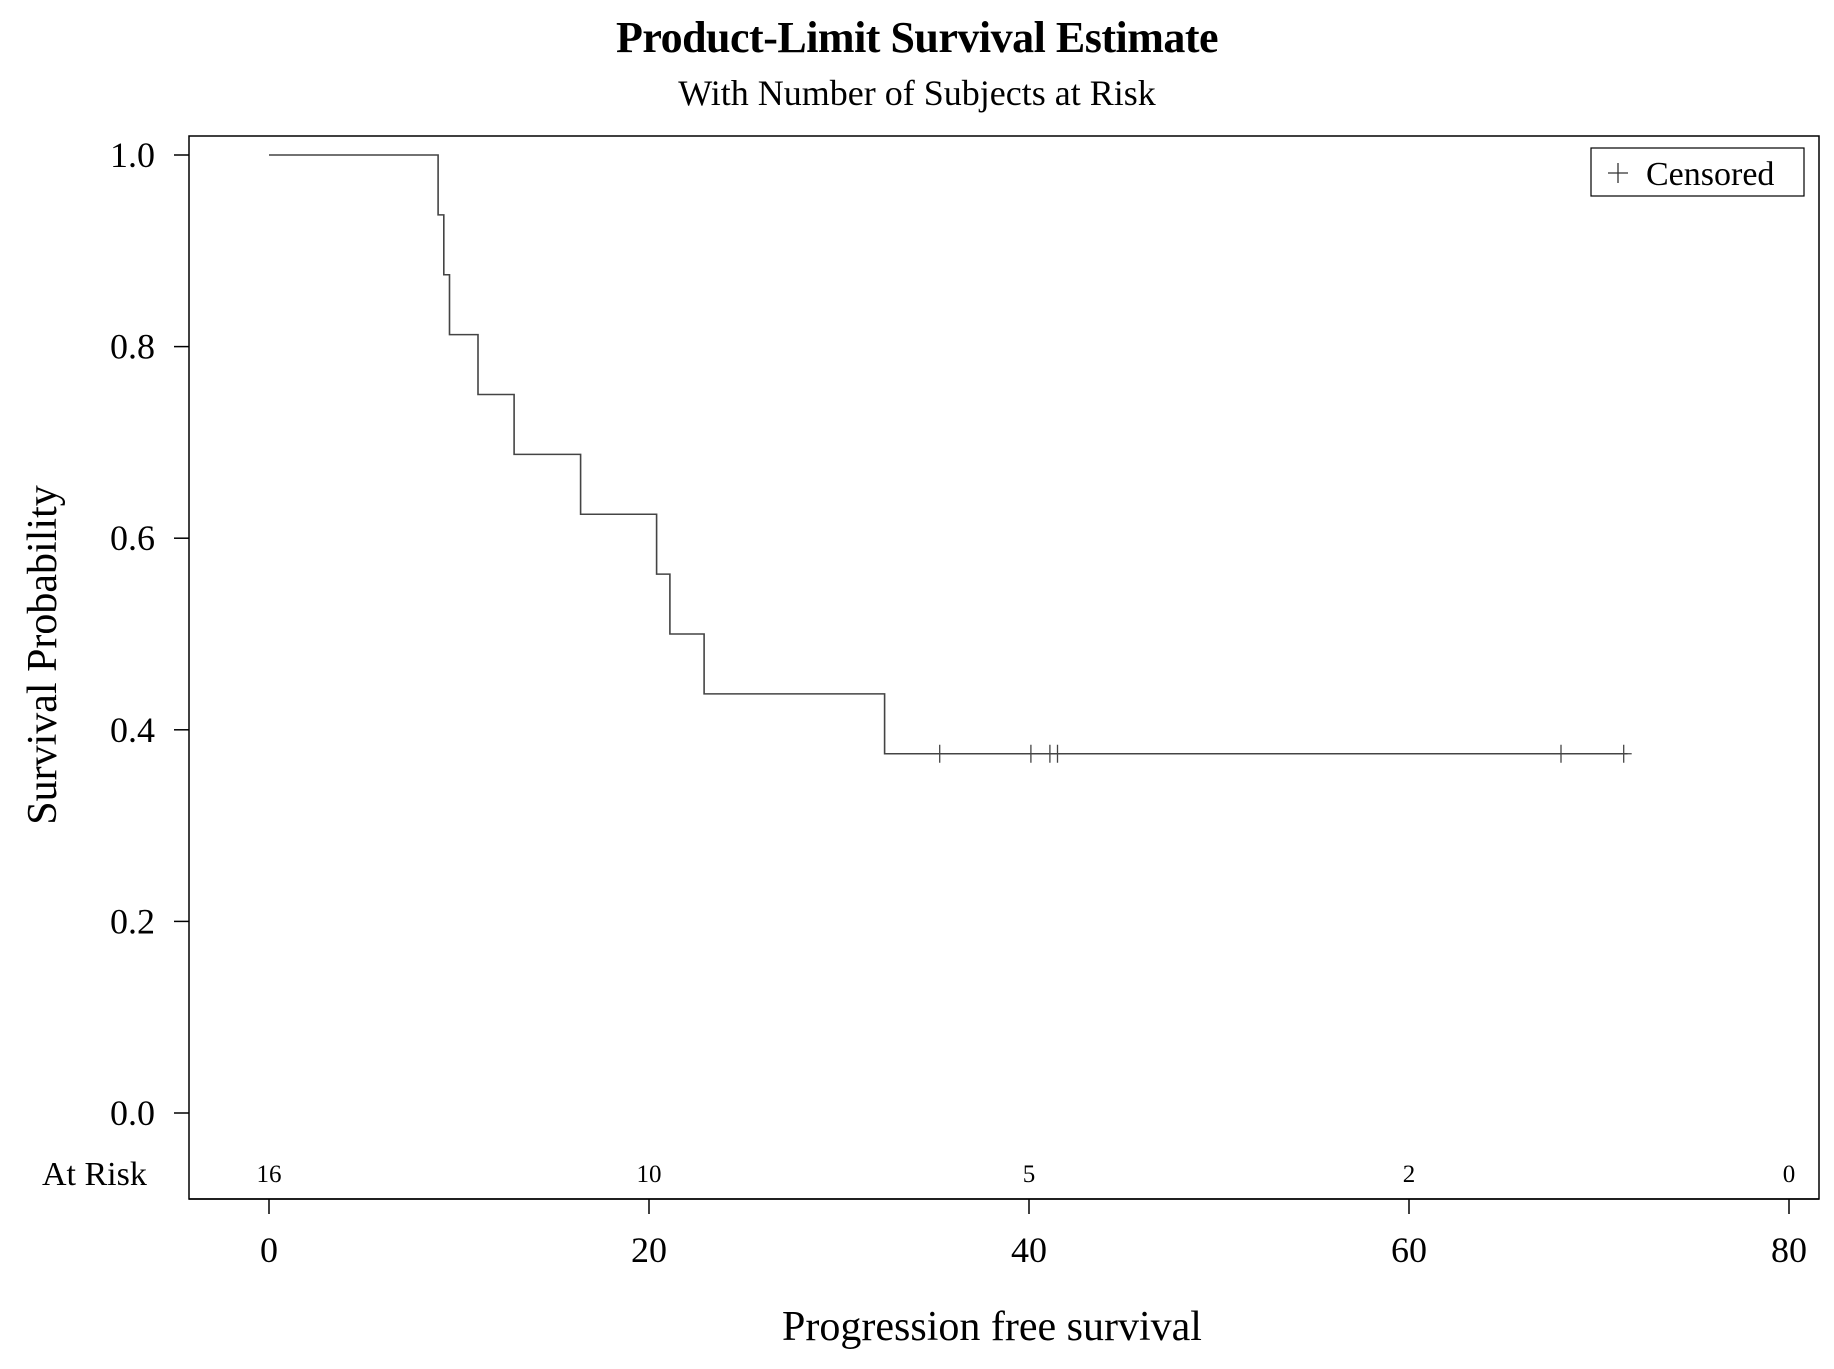 The width and height of the screenshot is (1834, 1369). I want to click on at-risk-table: 16 10 5 2 0, so click(1026, 1174).